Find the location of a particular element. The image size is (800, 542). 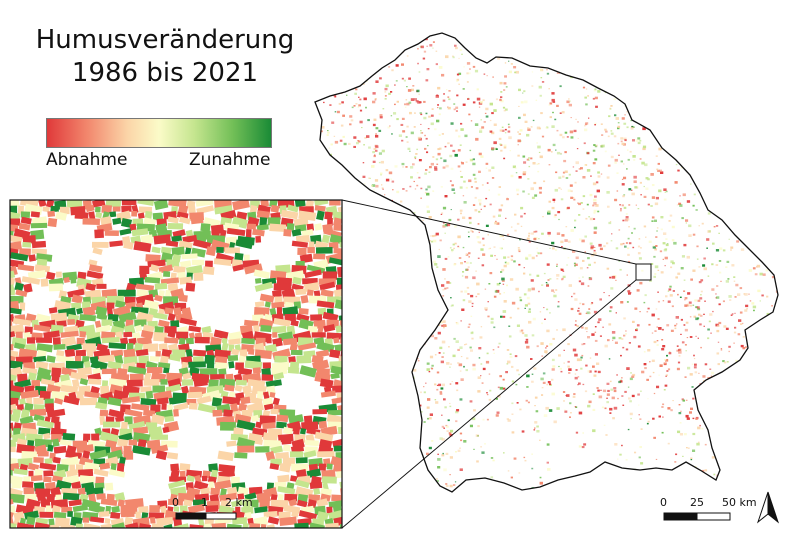

map-title: Humusveränderung 1986 bis 2021 is located at coordinates (165, 57).